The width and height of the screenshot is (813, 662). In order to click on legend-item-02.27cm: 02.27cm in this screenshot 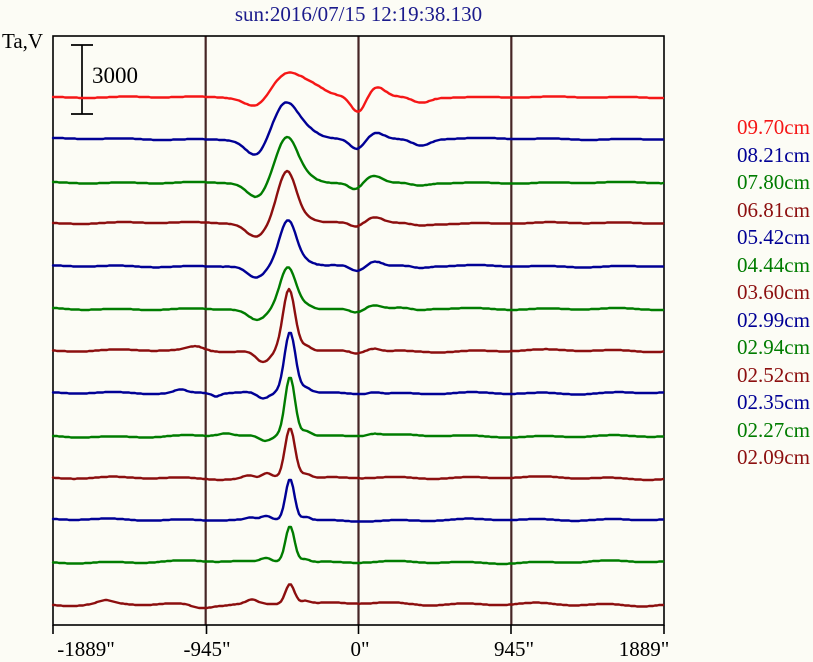, I will do `click(773, 429)`.